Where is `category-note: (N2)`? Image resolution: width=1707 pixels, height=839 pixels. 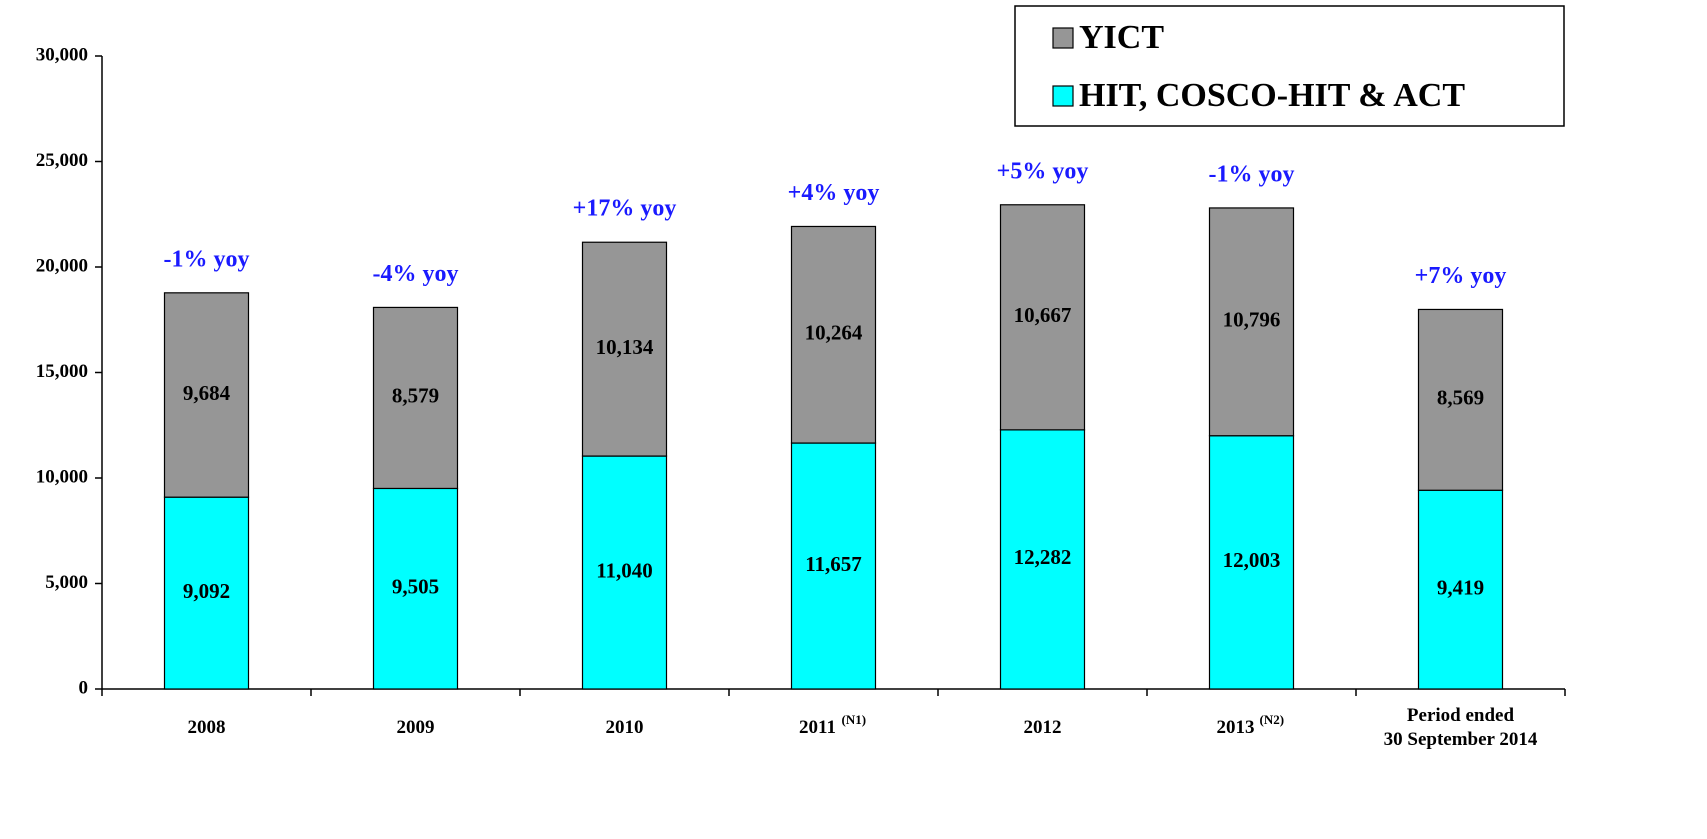
category-note: (N2) is located at coordinates (1272, 719).